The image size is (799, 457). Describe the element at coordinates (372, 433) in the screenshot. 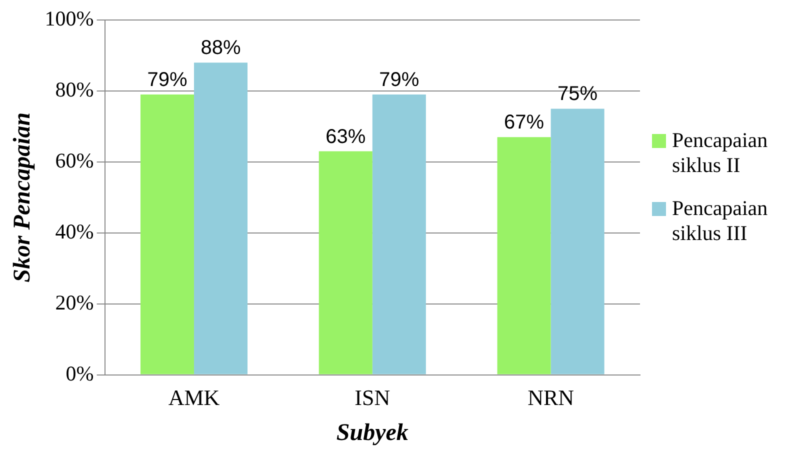

I see `x-axis-title: Subyek` at that location.